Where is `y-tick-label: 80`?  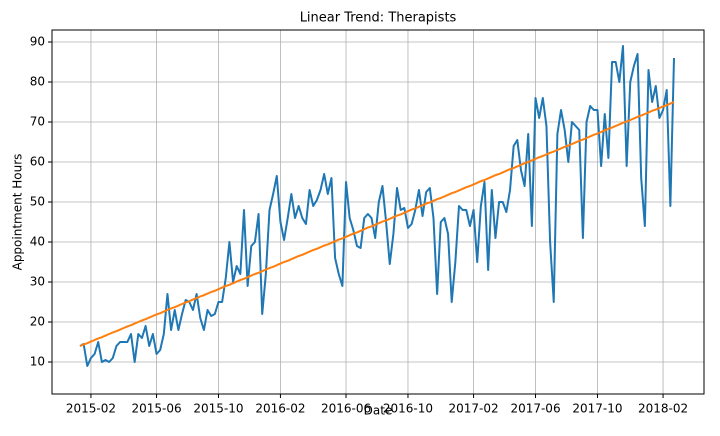 y-tick-label: 80 is located at coordinates (37, 82).